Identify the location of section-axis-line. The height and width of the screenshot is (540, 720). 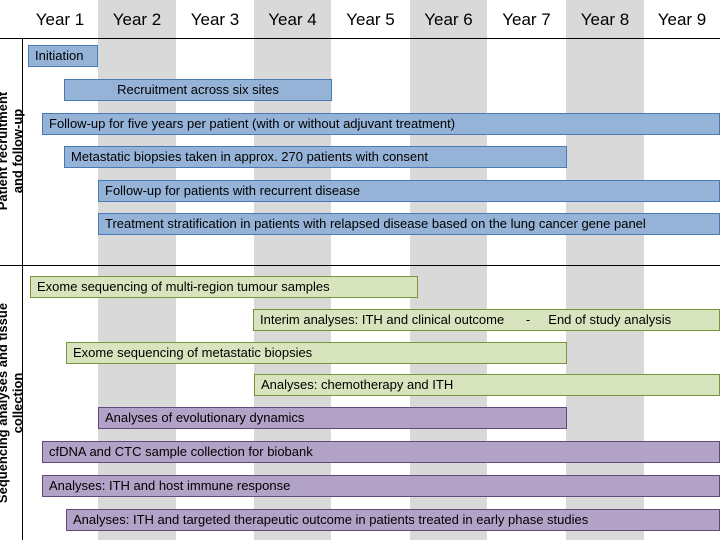
(22, 289).